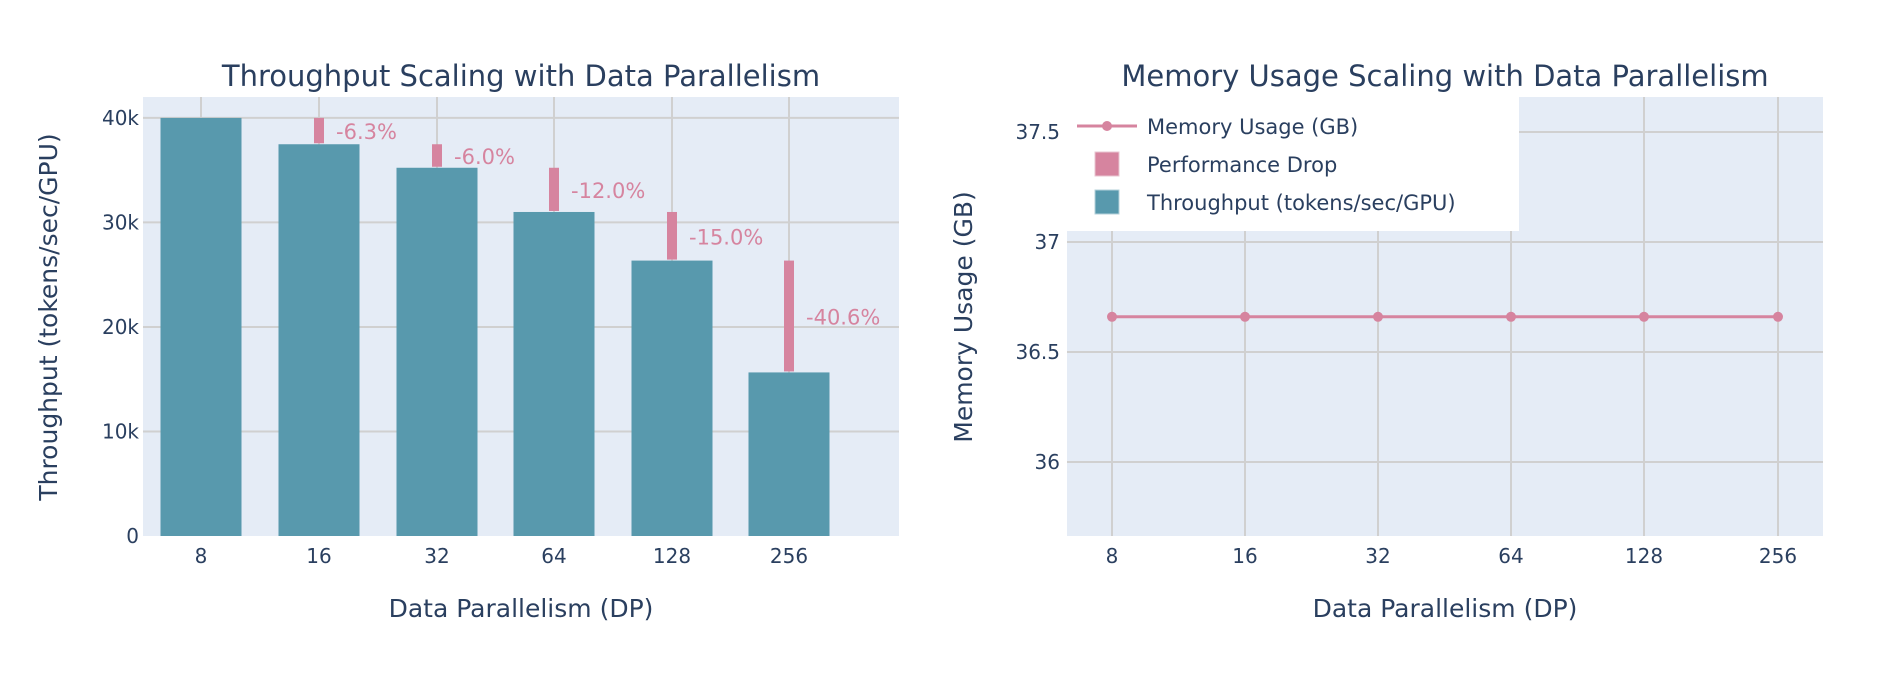  I want to click on y-axis-ticks: 36 36.5 37 37.5, so click(1037, 297).